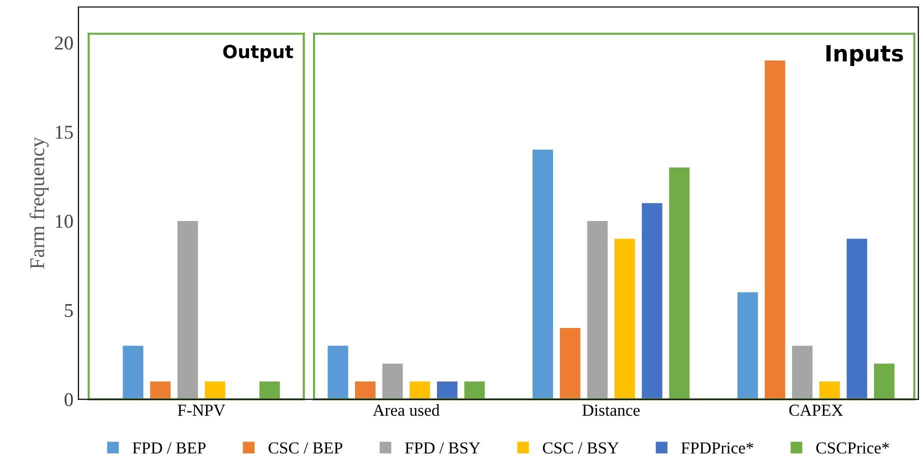  What do you see at coordinates (69, 311) in the screenshot?
I see `y-tick-label: 5` at bounding box center [69, 311].